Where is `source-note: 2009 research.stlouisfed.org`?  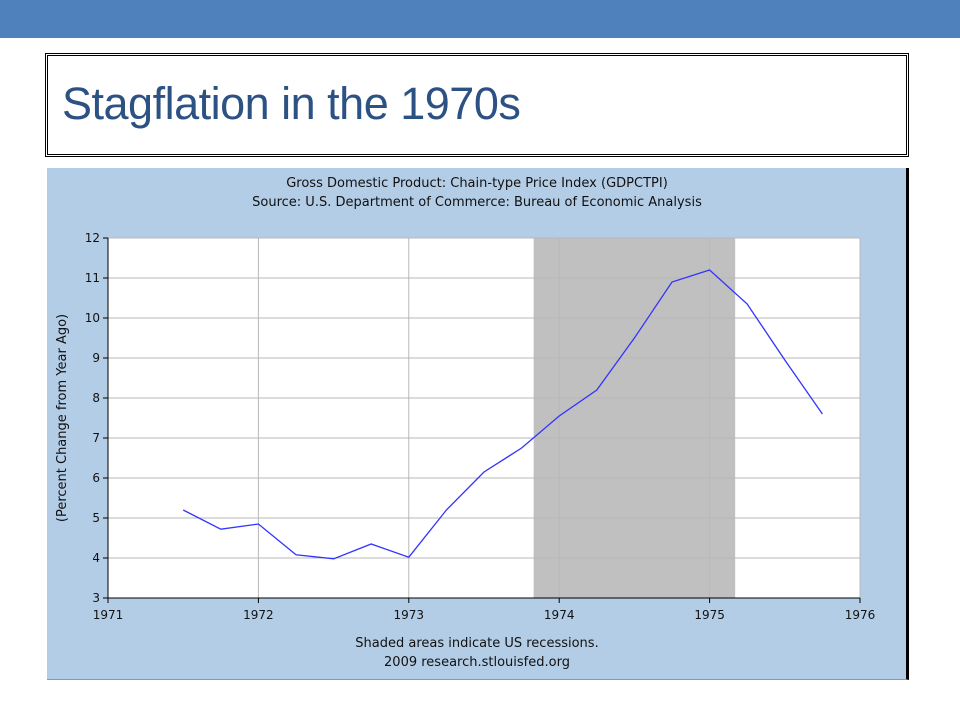
source-note: 2009 research.stlouisfed.org is located at coordinates (477, 662).